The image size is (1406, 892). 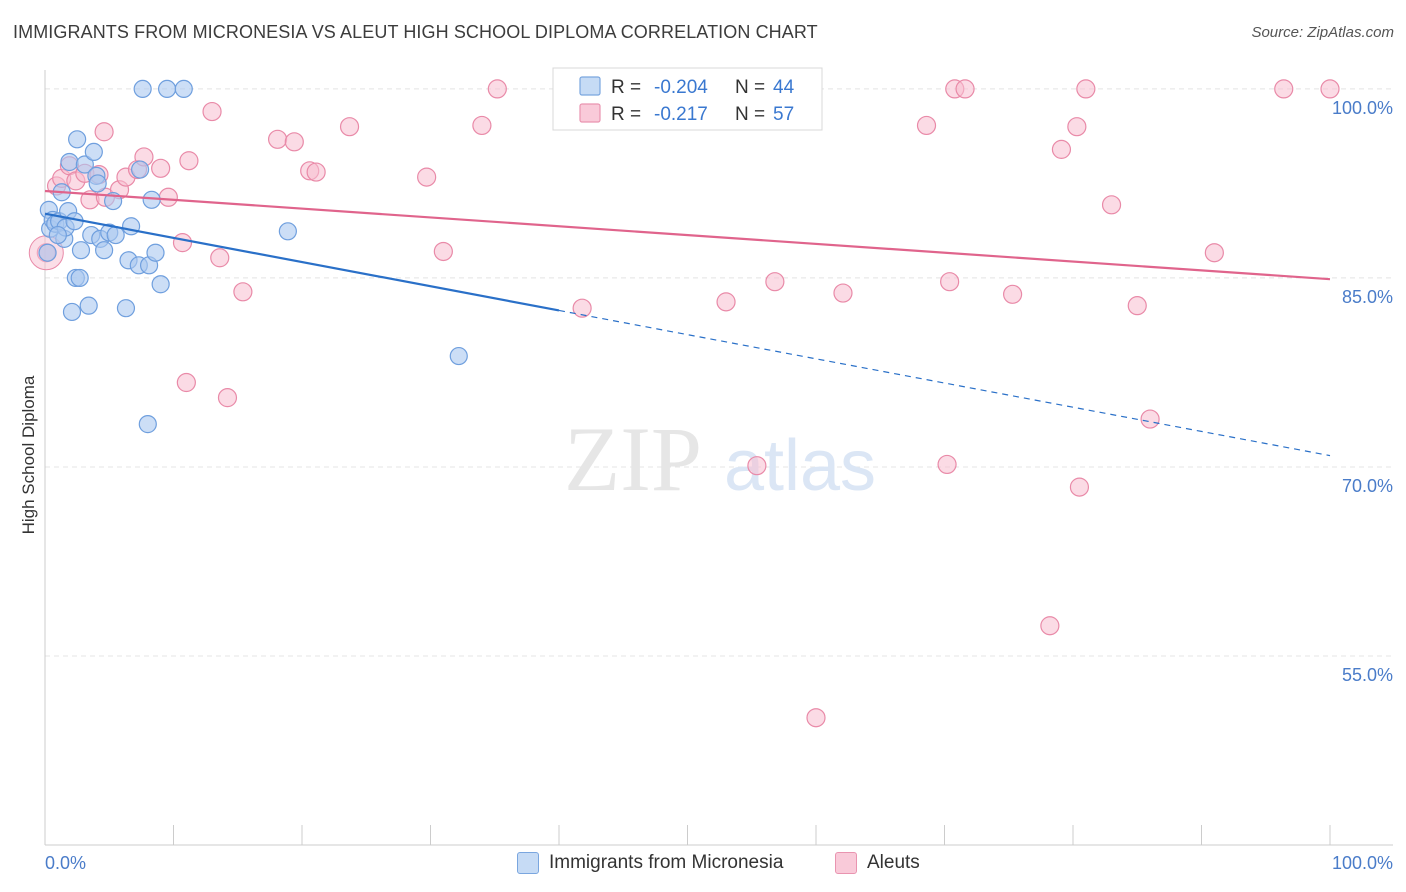 What do you see at coordinates (1367, 486) in the screenshot?
I see `y-tick-label: 70.0%` at bounding box center [1367, 486].